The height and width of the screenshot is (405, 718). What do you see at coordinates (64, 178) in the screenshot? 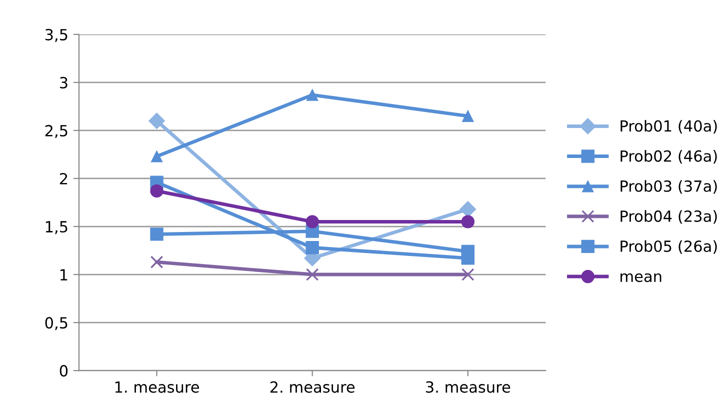
I see `y-tick-label: 2` at bounding box center [64, 178].